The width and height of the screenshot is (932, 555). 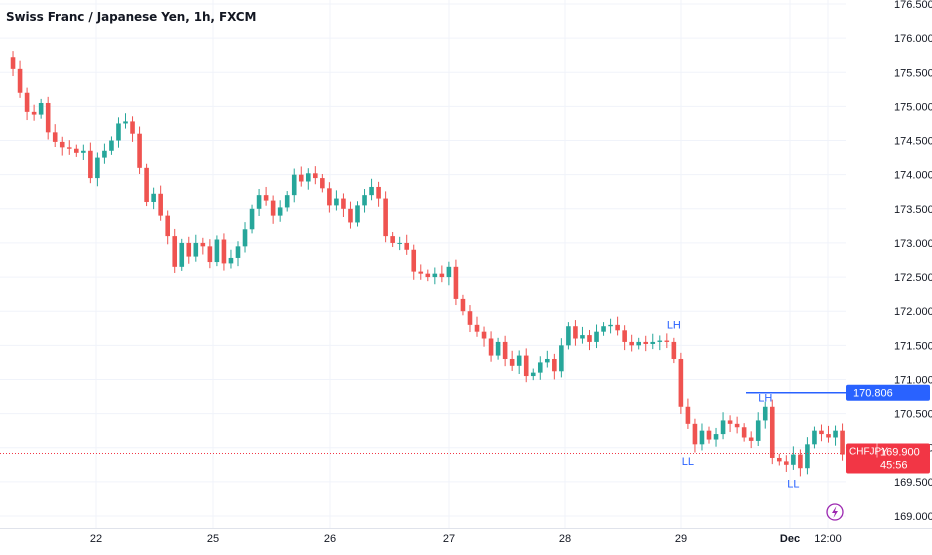 I want to click on x-tick-label: 27, so click(x=449, y=539).